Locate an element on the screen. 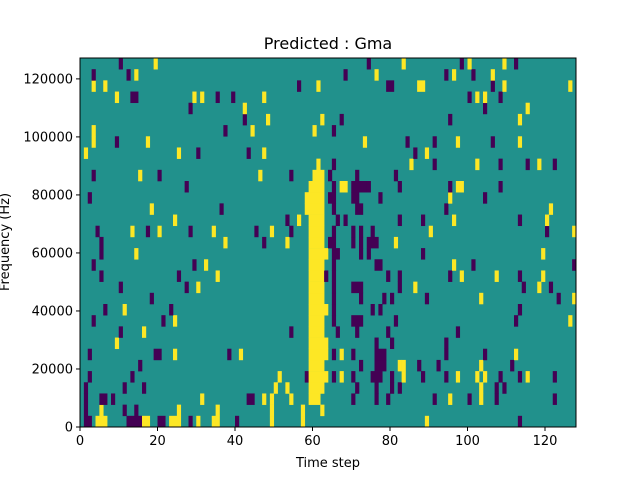 This screenshot has height=484, width=640. y-axis: 0 20000 40000 60000 80000 100000 120000 is located at coordinates (51, 254).